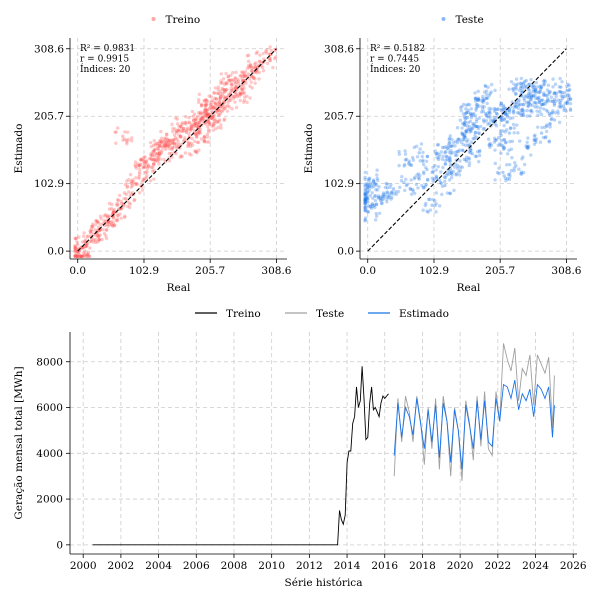 The width and height of the screenshot is (600, 600). I want to click on x-tick-label: 102.9, so click(144, 271).